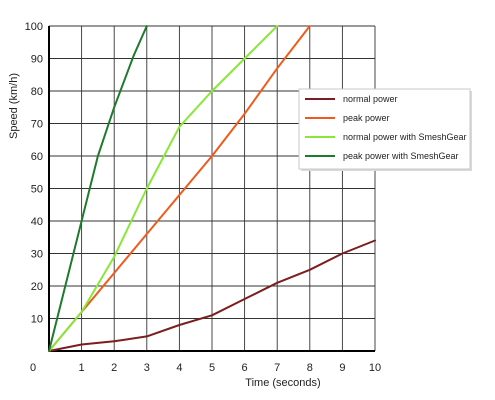  Describe the element at coordinates (282, 383) in the screenshot. I see `x-axis-title: Time (seconds)` at that location.